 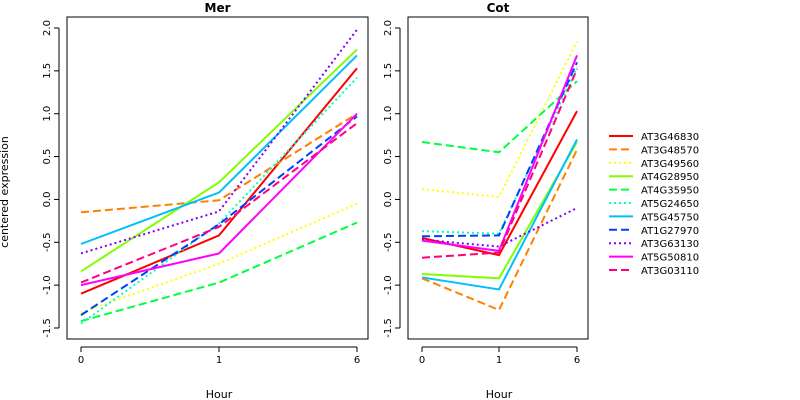 What do you see at coordinates (670, 244) in the screenshot?
I see `legend-label: AT3G63130` at bounding box center [670, 244].